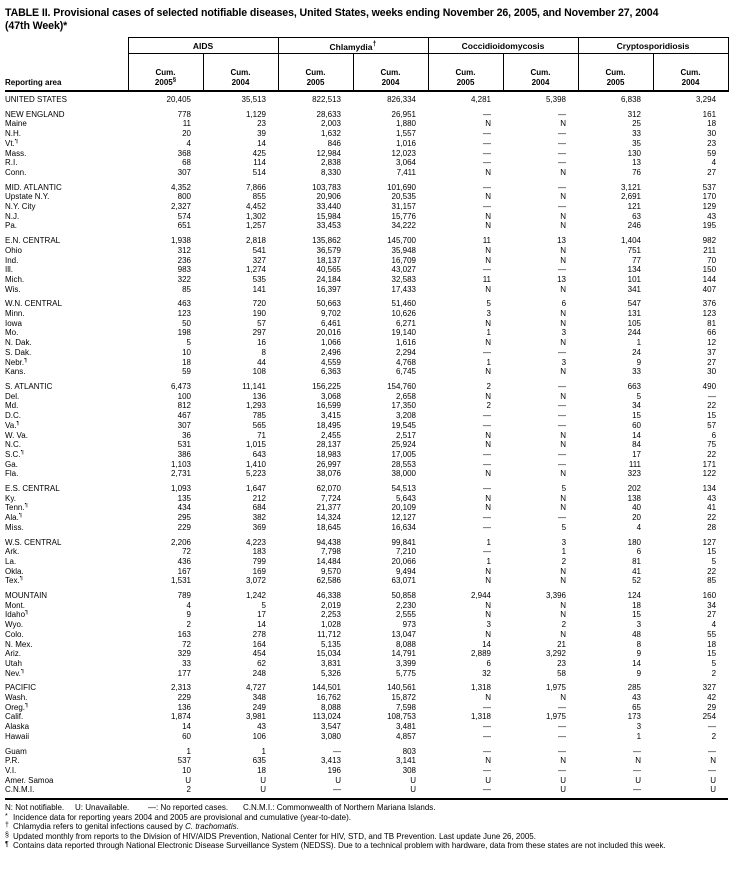 The image size is (735, 869). What do you see at coordinates (255, 406) in the screenshot?
I see `cell-md-col2: 1,293` at bounding box center [255, 406].